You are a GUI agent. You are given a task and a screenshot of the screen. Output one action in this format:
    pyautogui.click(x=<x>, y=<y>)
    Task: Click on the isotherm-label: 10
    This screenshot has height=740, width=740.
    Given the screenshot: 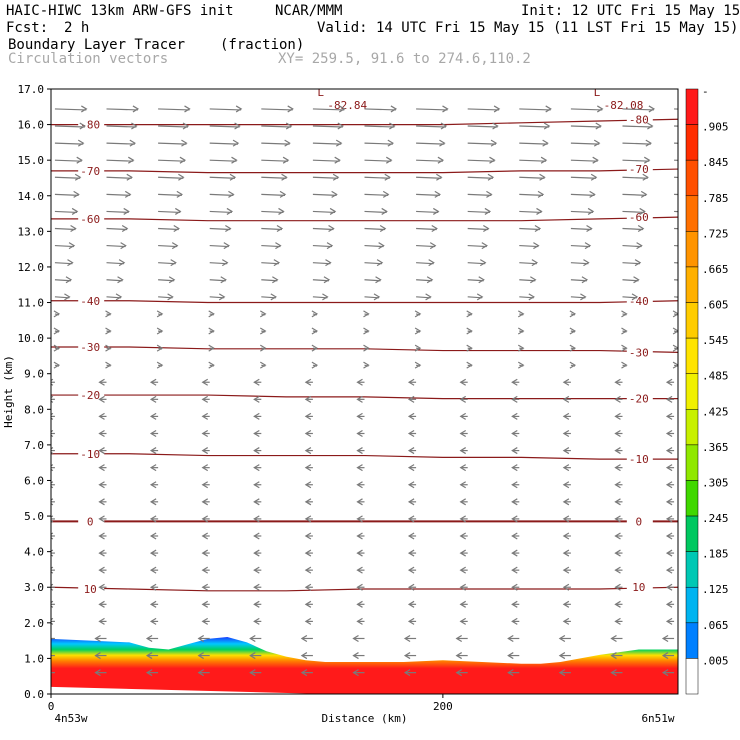 What is the action you would take?
    pyautogui.click(x=90, y=589)
    